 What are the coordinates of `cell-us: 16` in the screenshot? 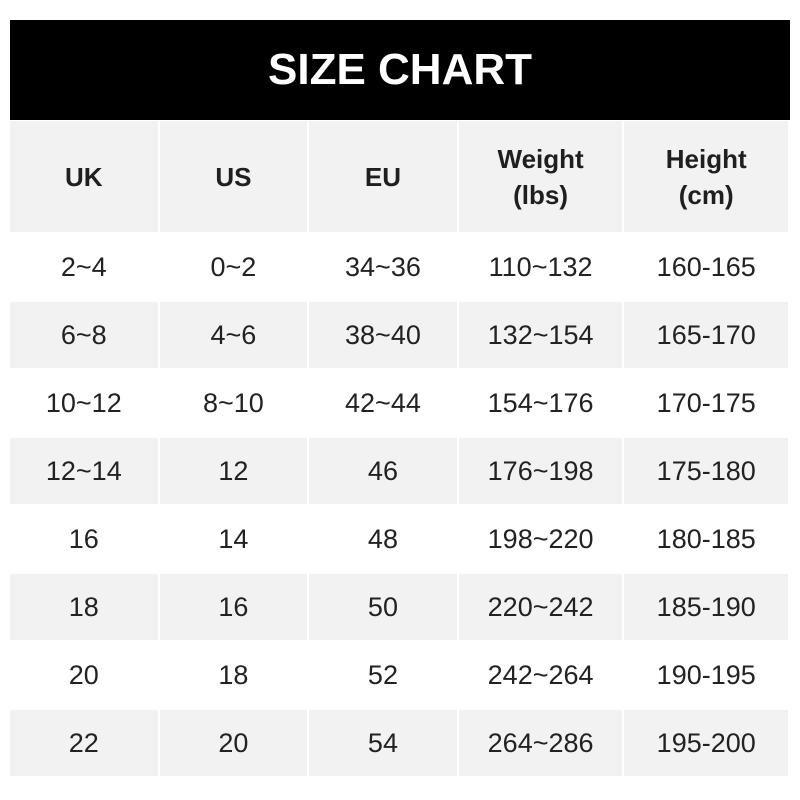 It's located at (233, 607).